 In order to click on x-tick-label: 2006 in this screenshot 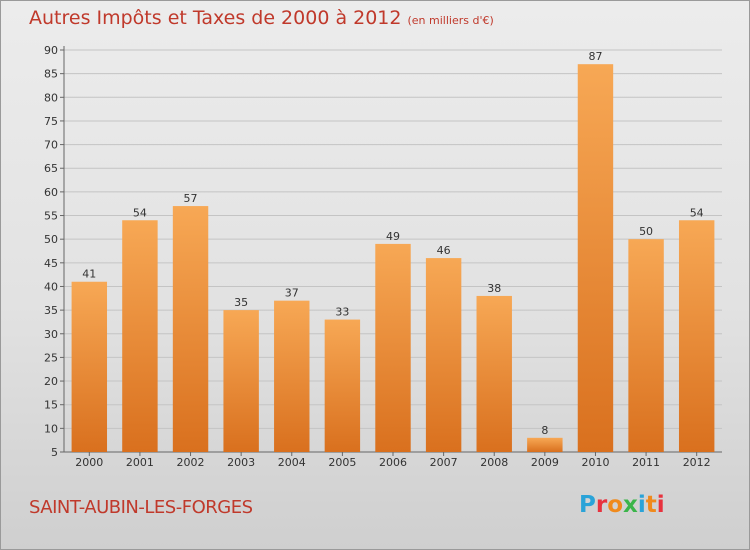, I will do `click(393, 462)`.